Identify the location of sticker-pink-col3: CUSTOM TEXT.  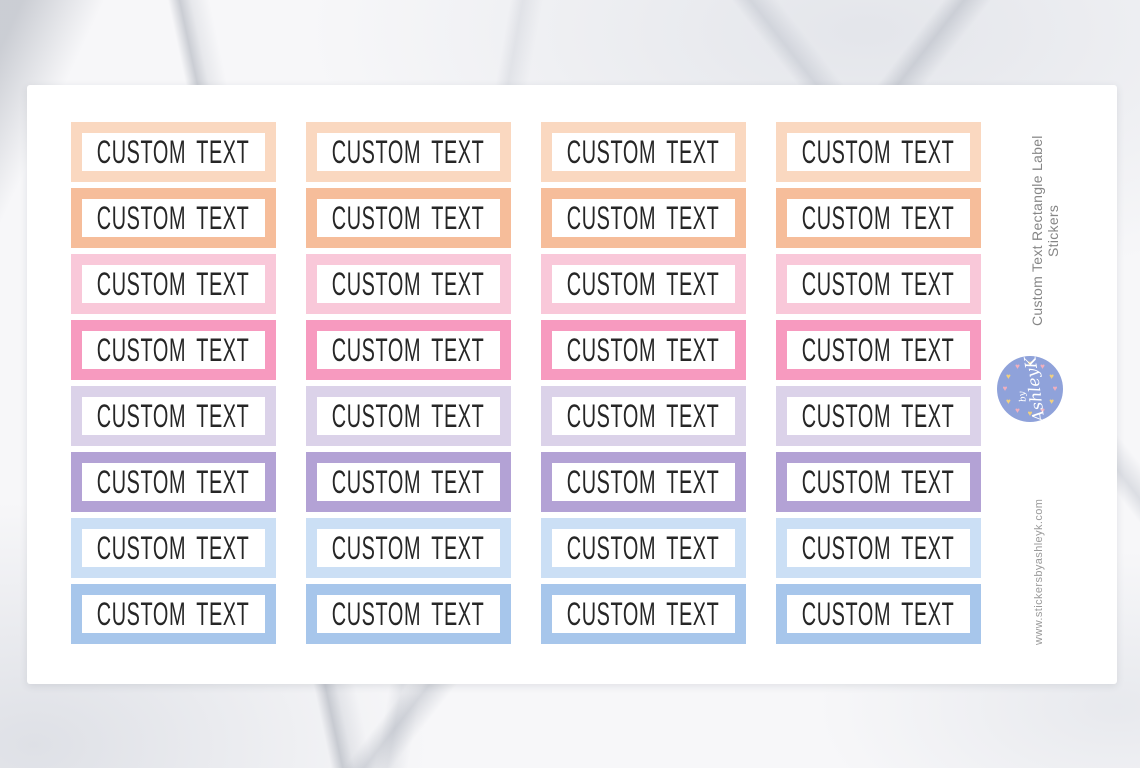
(643, 350).